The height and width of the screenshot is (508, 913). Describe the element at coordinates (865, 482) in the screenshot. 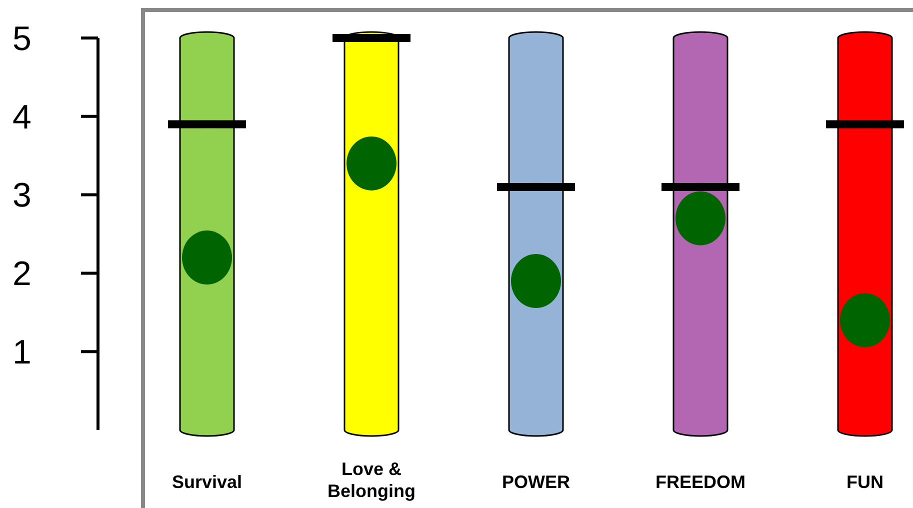

I see `x-tick-label: FUN` at that location.